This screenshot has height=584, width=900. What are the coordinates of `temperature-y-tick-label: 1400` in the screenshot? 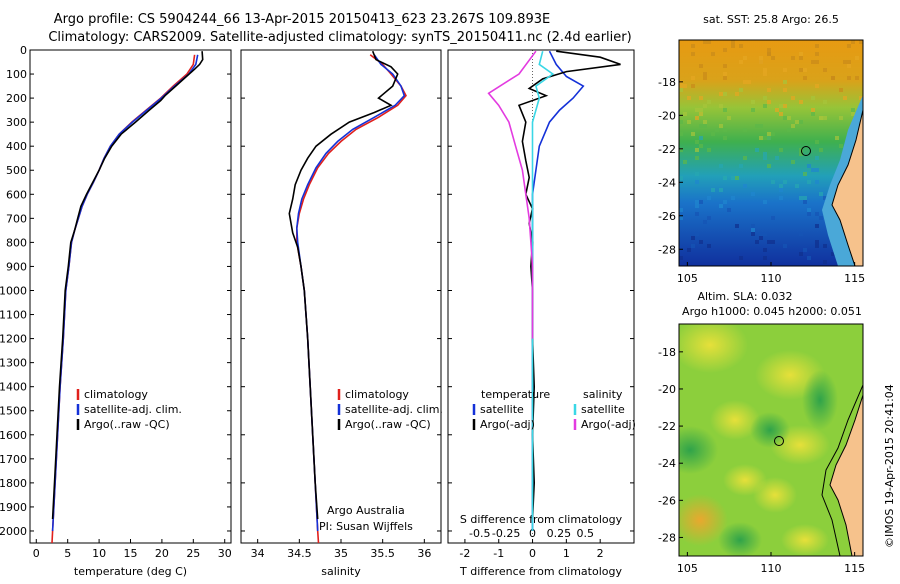 It's located at (13, 387).